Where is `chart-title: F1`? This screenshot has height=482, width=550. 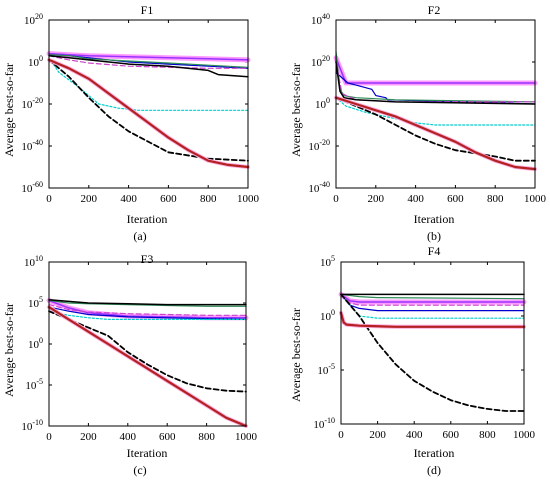
chart-title: F1 is located at coordinates (147, 10).